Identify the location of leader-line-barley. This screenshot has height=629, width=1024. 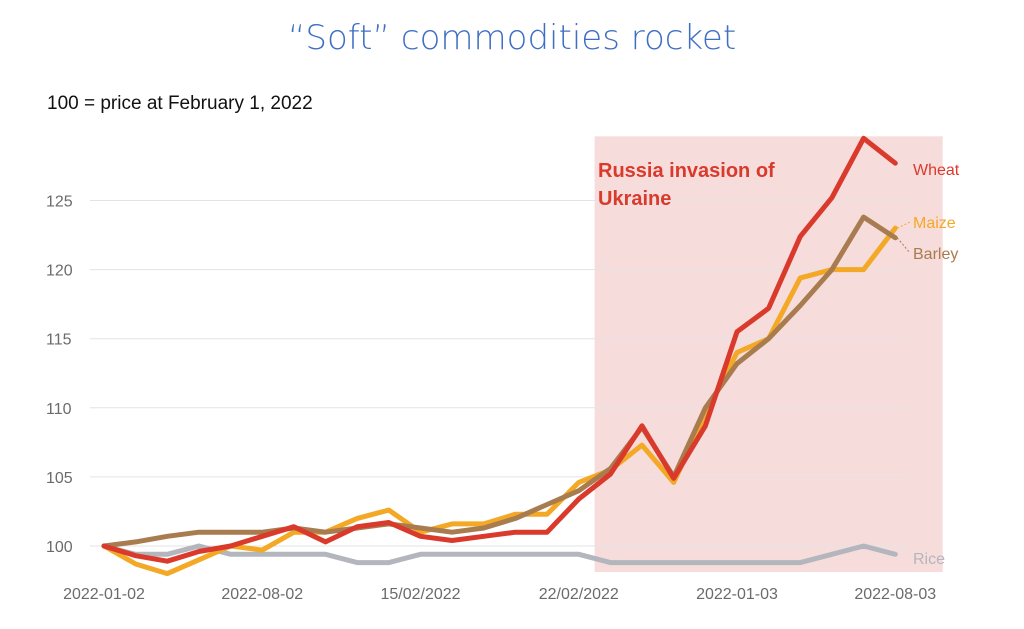
(903, 245).